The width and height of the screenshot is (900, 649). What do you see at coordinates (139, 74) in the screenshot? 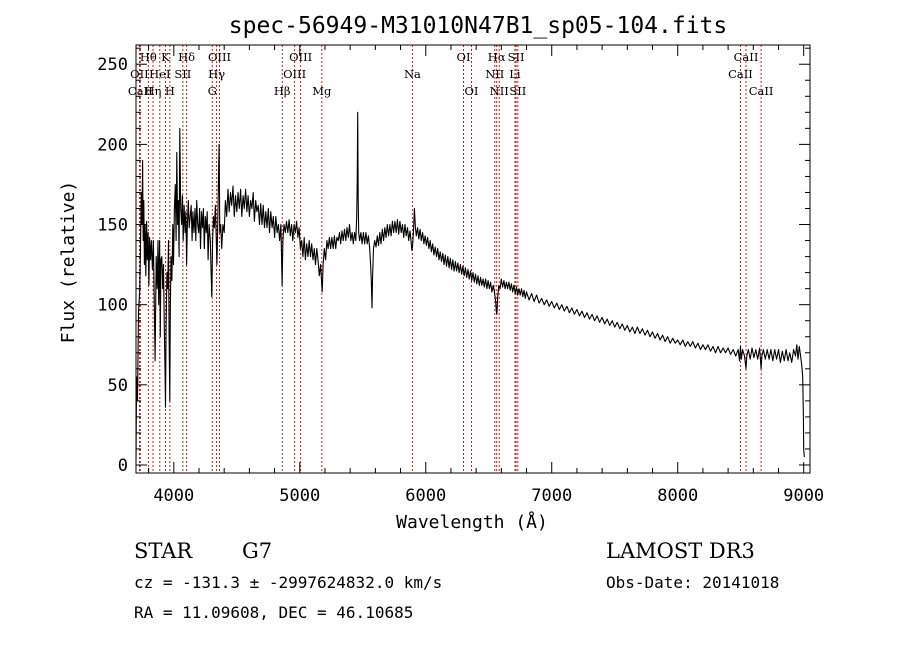
I see `spectral-line-label: OII` at bounding box center [139, 74].